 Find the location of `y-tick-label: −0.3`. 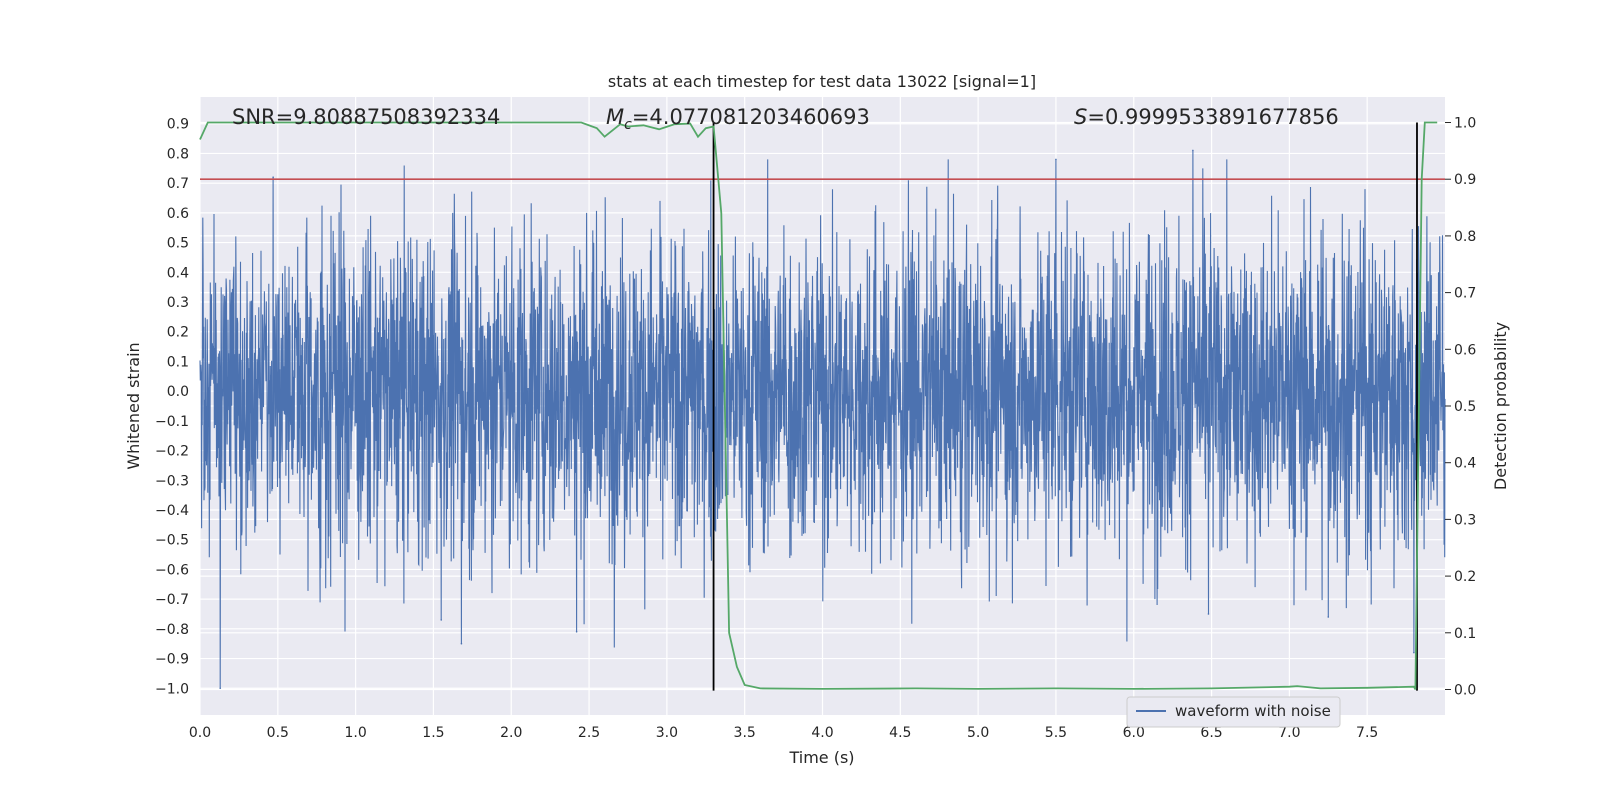

y-tick-label: −0.3 is located at coordinates (172, 481).